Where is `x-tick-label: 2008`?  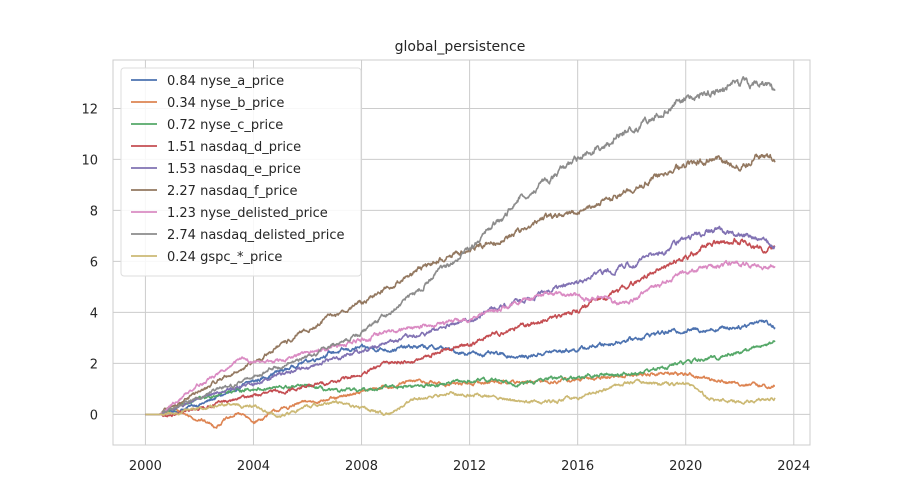
x-tick-label: 2008 is located at coordinates (361, 466).